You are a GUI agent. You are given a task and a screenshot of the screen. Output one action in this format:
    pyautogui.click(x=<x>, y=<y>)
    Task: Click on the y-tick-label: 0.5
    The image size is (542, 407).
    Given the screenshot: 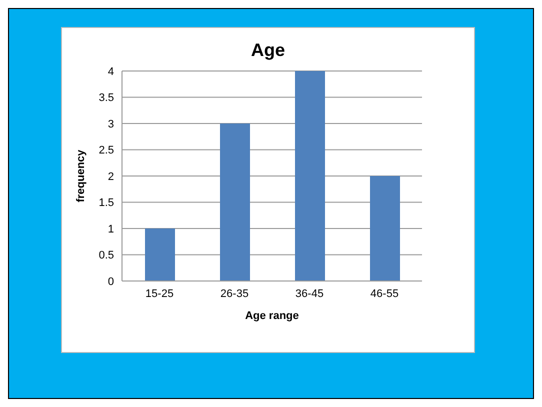 What is the action you would take?
    pyautogui.click(x=106, y=256)
    